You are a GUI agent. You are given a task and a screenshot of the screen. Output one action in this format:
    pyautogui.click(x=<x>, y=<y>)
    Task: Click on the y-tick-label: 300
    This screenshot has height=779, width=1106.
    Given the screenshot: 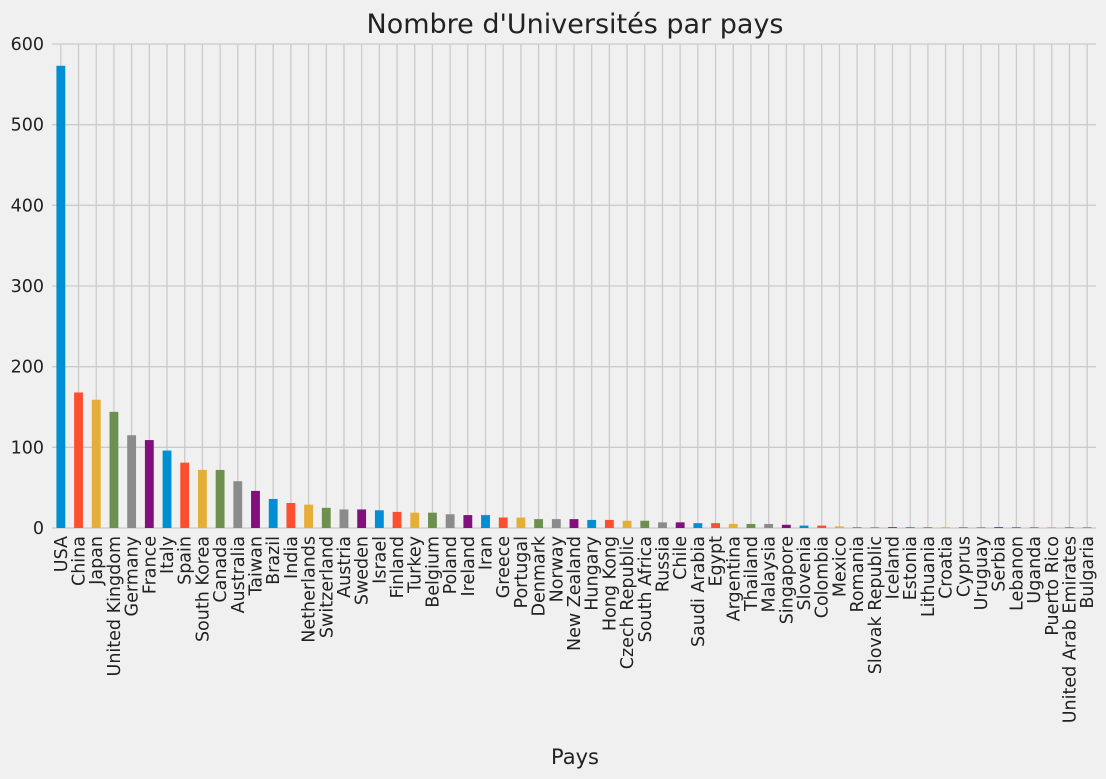 What is the action you would take?
    pyautogui.click(x=27, y=287)
    